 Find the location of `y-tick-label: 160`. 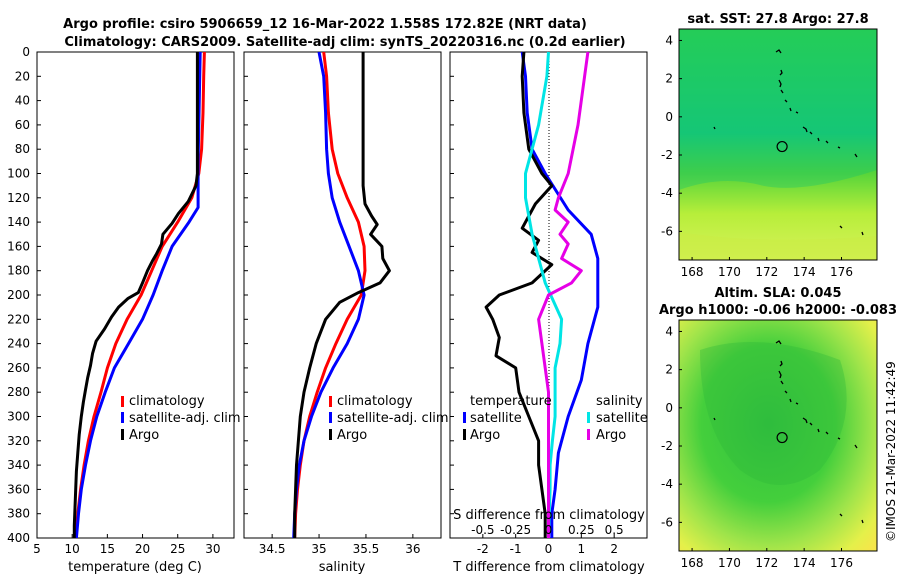

y-tick-label: 160 is located at coordinates (18, 246).